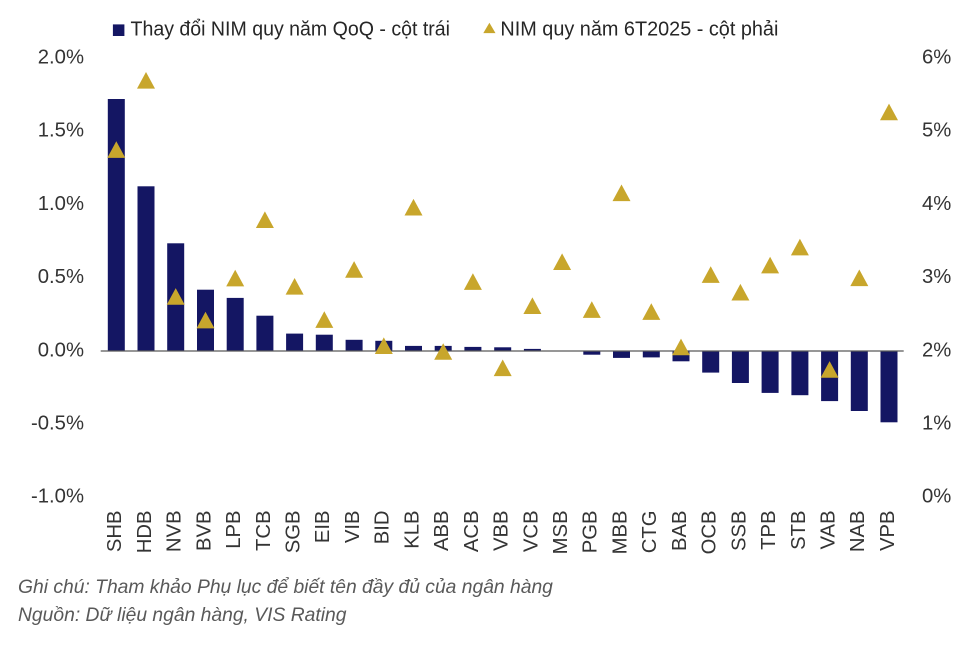 This screenshot has height=647, width=980. I want to click on svg-text: SSB, so click(739, 530).